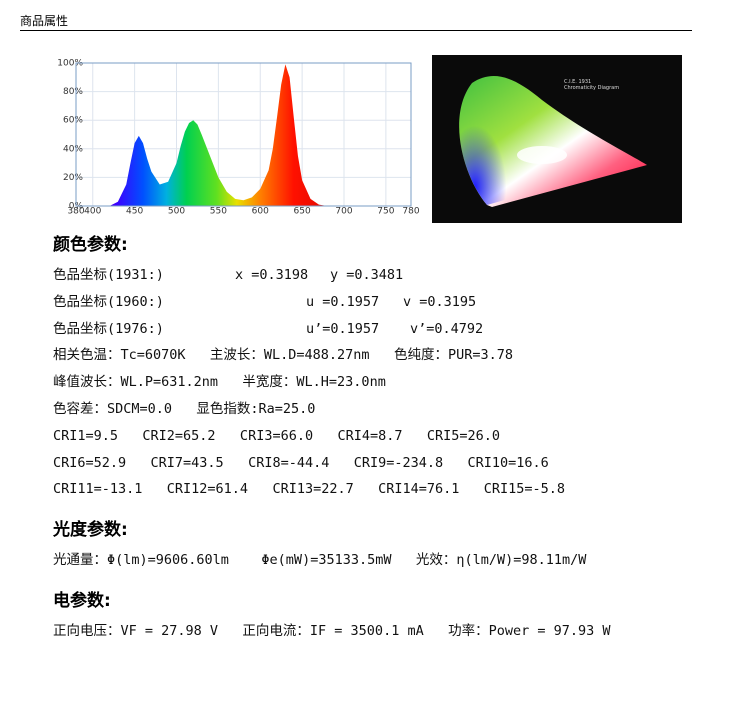  What do you see at coordinates (383, 302) in the screenshot?
I see `param-row: 色品坐标(1960:) u =0.1957 v =0.3195` at bounding box center [383, 302].